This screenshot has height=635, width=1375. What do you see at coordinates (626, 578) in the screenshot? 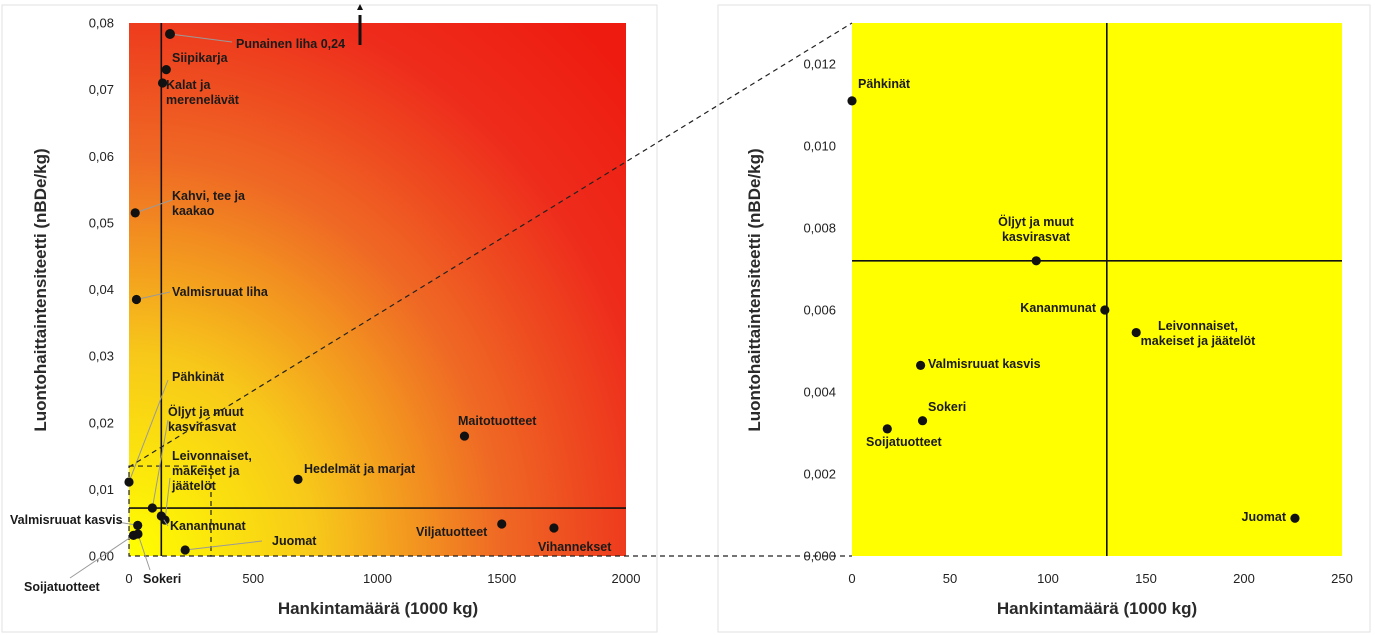
I see `left-x-tick-label: 2000` at bounding box center [626, 578].